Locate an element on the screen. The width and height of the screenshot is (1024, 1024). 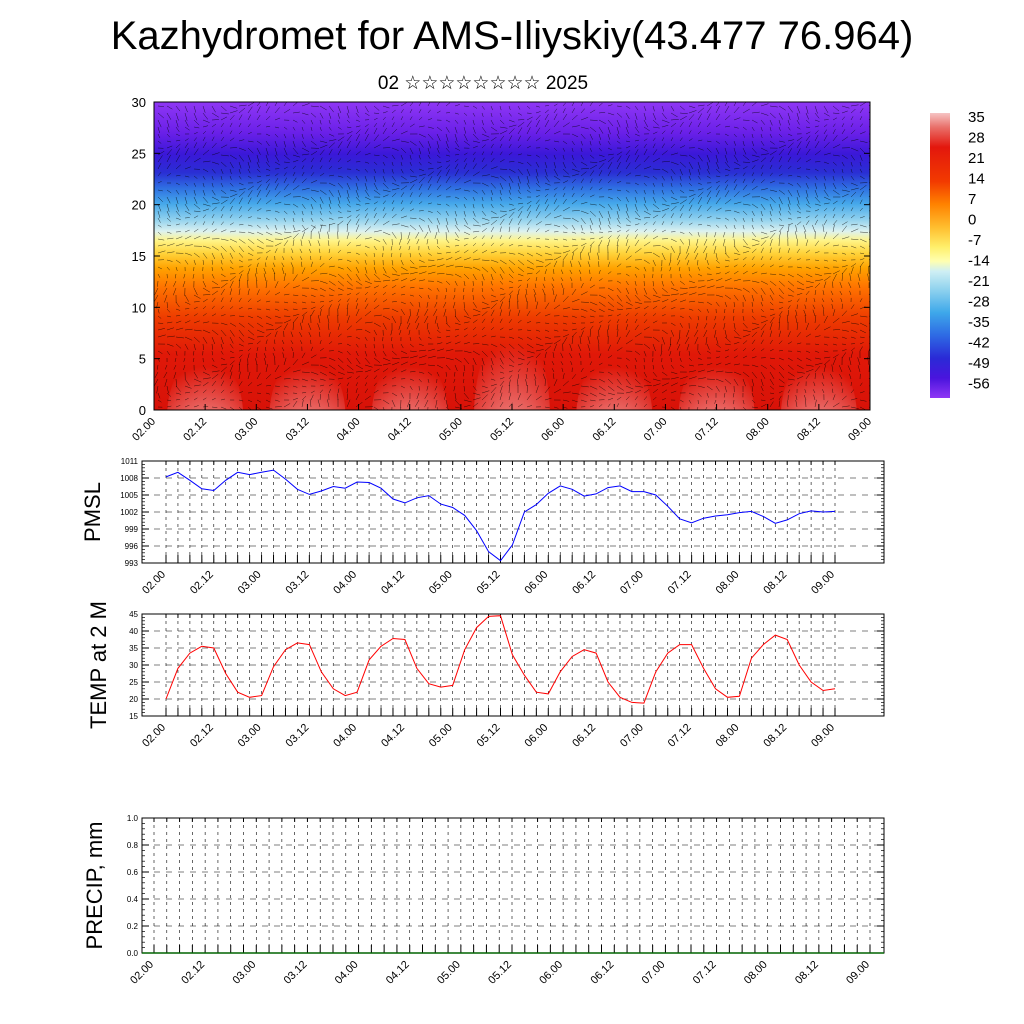
x-tick-label: 04.12 is located at coordinates (400, 430).